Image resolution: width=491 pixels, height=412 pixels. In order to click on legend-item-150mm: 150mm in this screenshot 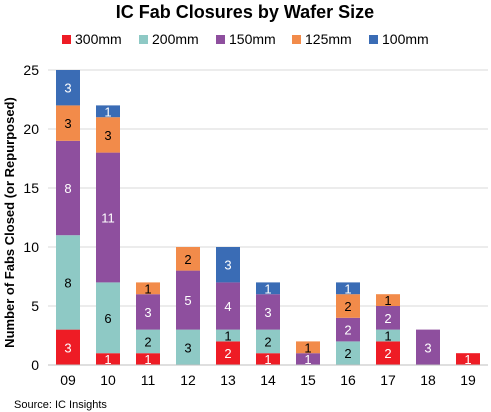, I will do `click(246, 39)`.